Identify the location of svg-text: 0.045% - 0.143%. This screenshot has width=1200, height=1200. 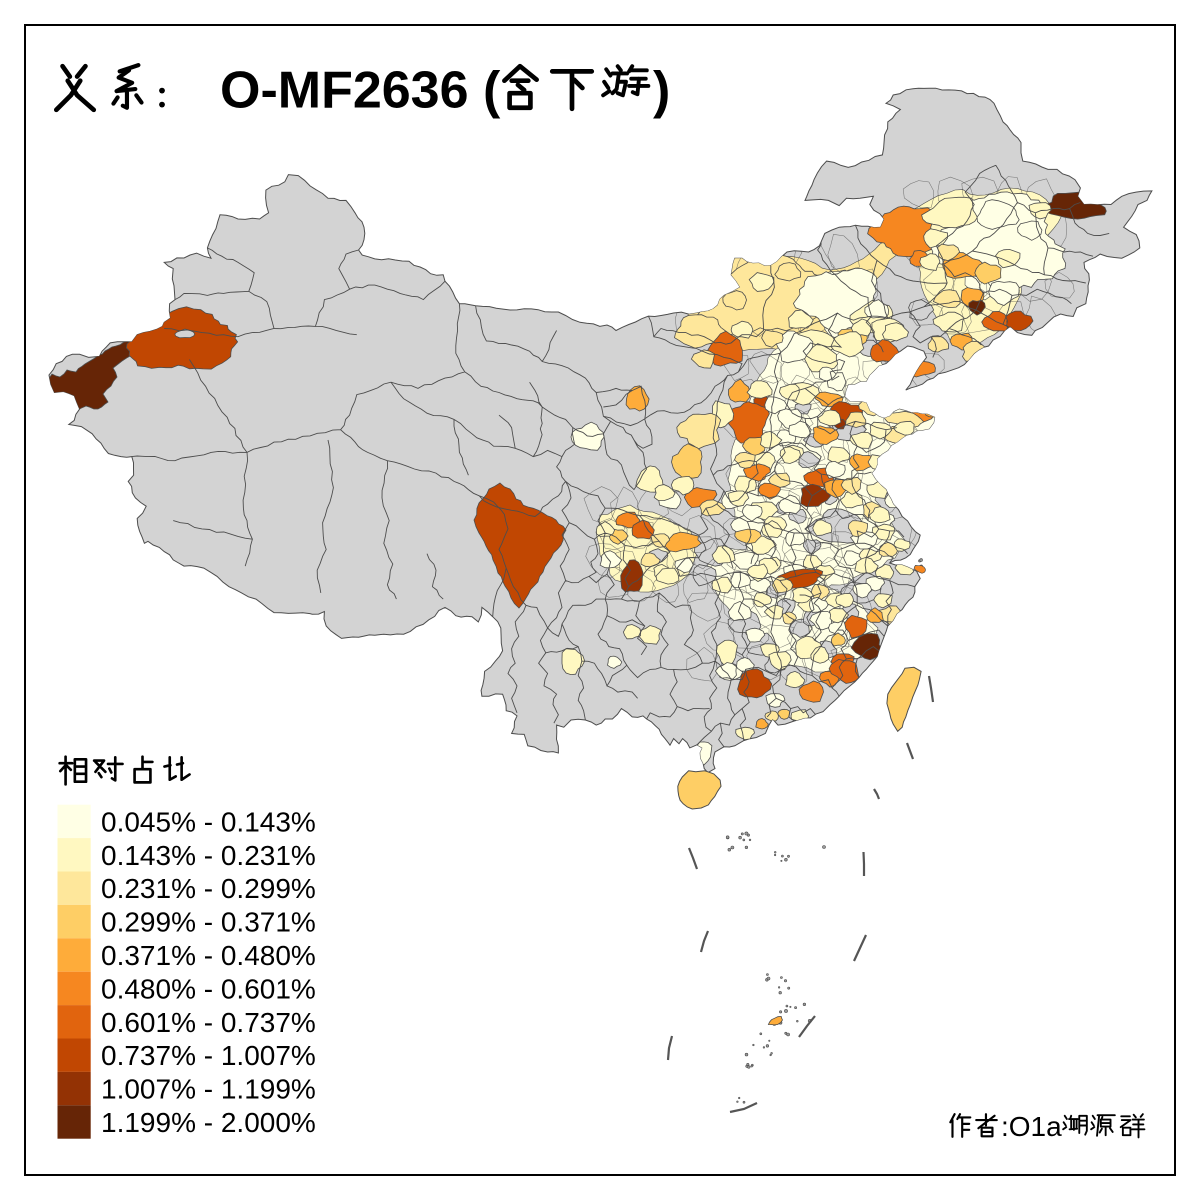
(208, 821).